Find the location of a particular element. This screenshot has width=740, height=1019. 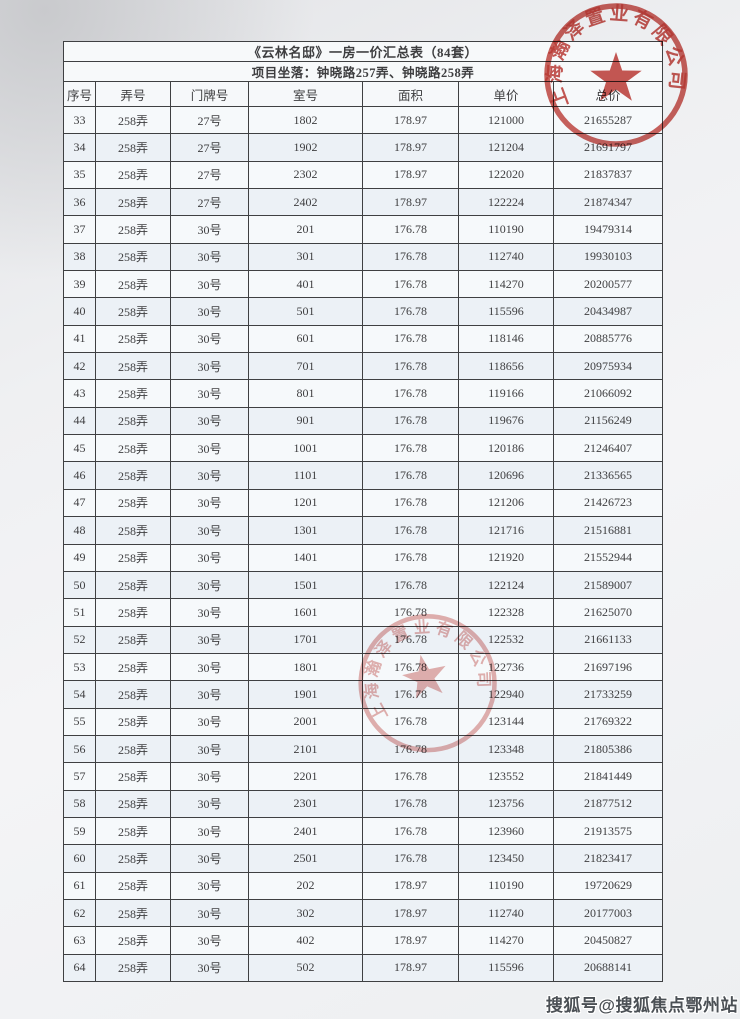

header-cell: 单价 is located at coordinates (506, 94).